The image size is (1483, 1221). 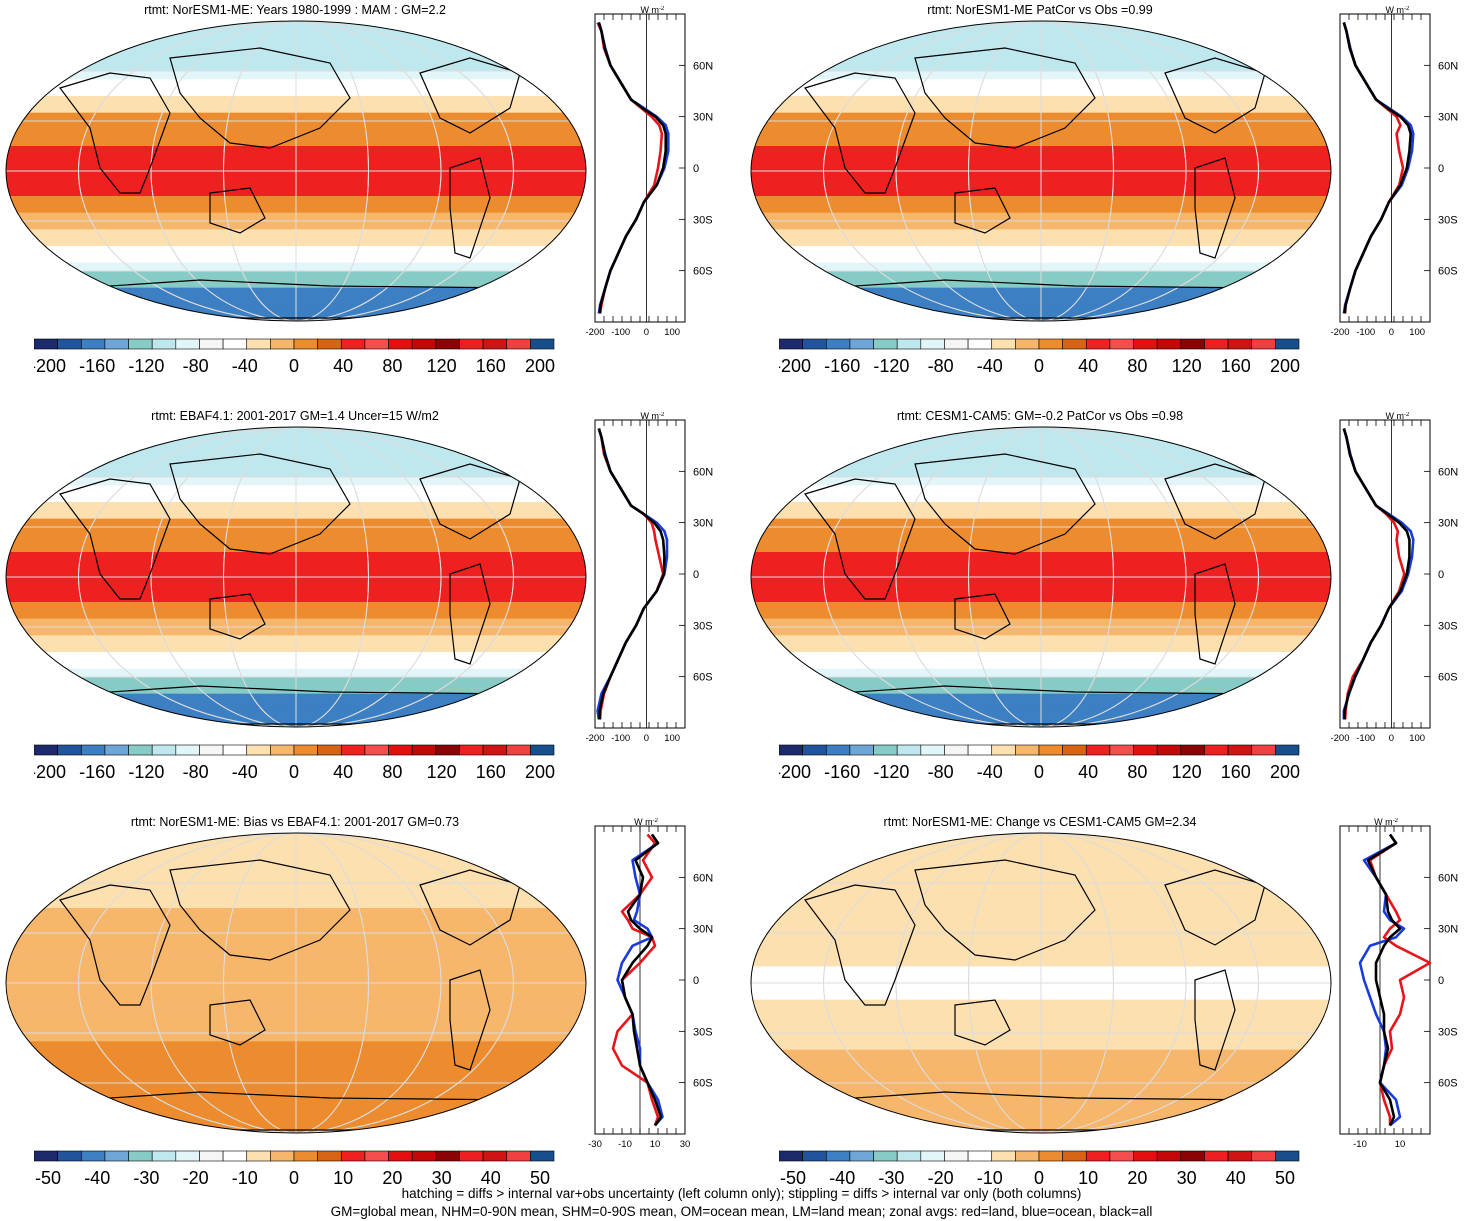 What do you see at coordinates (842, 366) in the screenshot?
I see `colorbar-tick-label: -160` at bounding box center [842, 366].